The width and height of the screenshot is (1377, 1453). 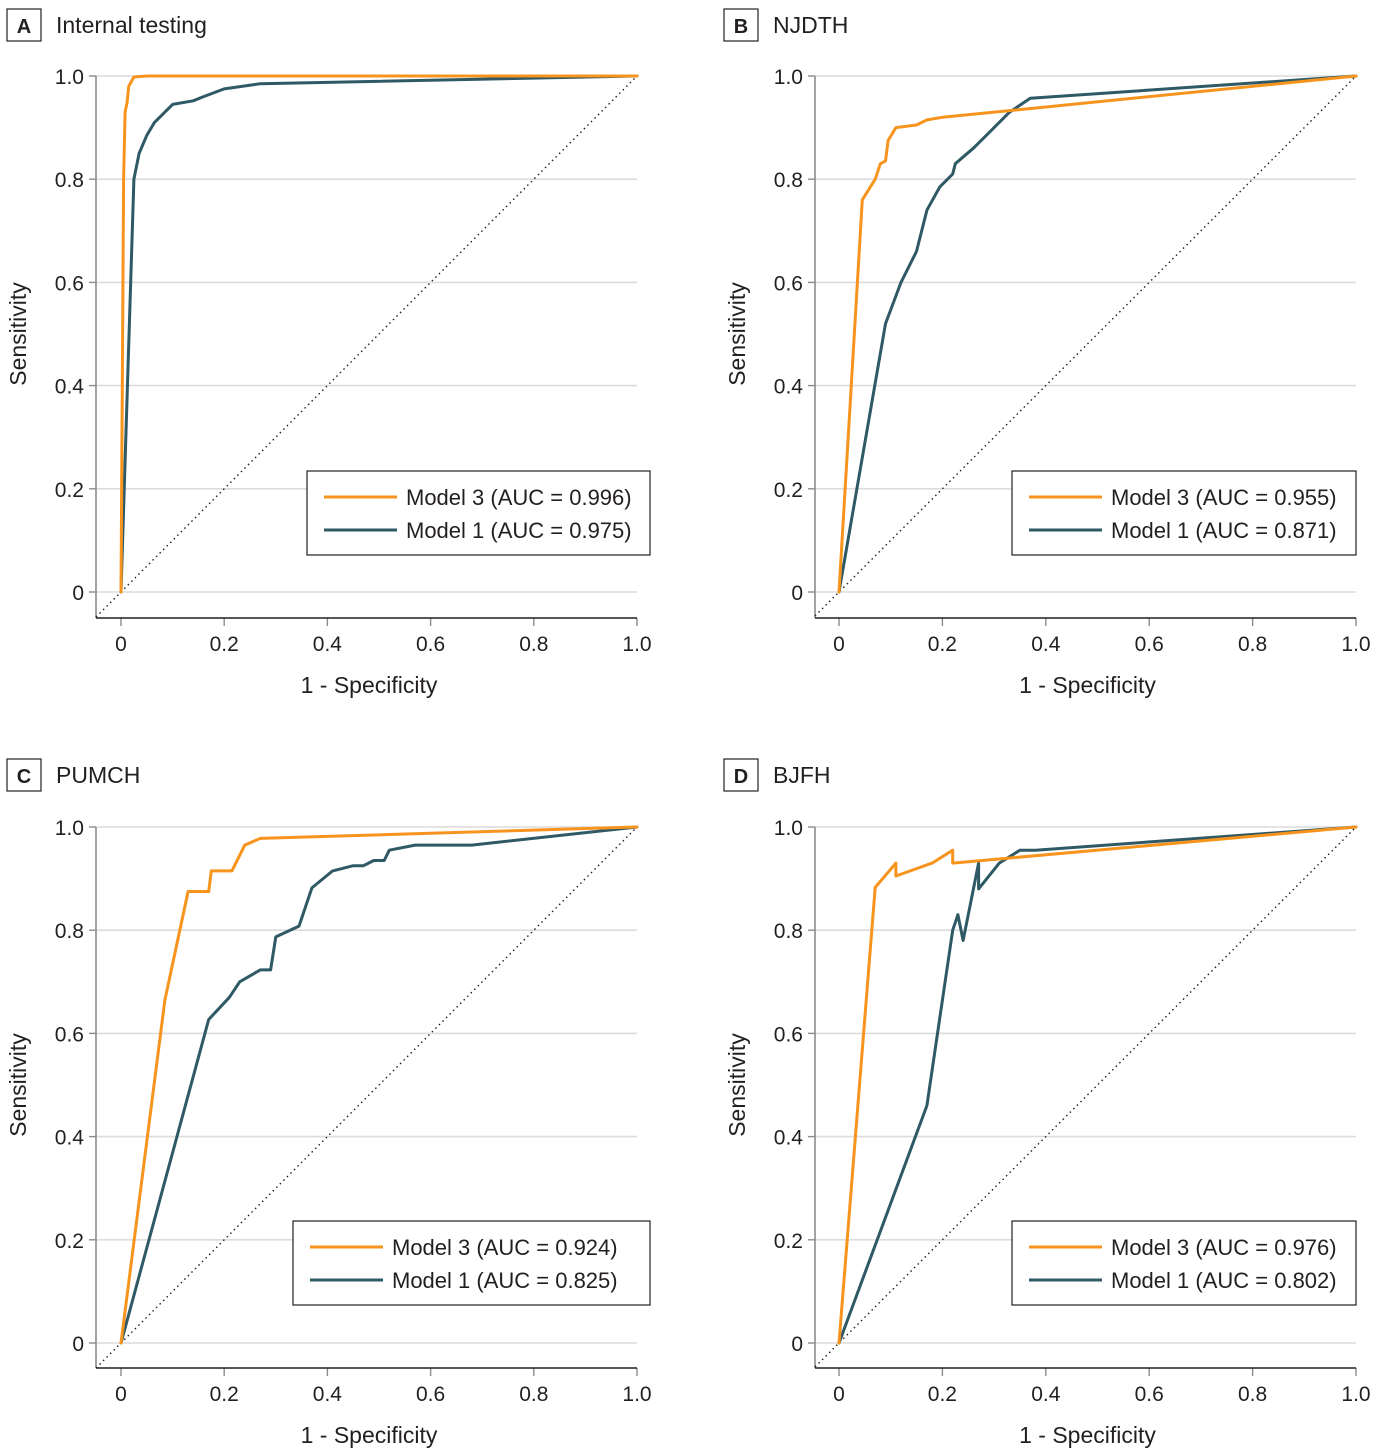 What do you see at coordinates (519, 497) in the screenshot?
I see `legend-label: Model 3 (AUC = 0.996)` at bounding box center [519, 497].